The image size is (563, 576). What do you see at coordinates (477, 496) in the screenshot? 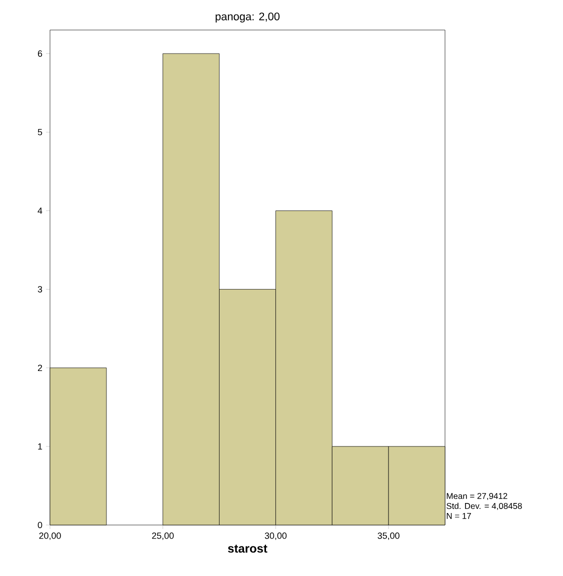
I see `text: Mean = 27,9412` at bounding box center [477, 496].